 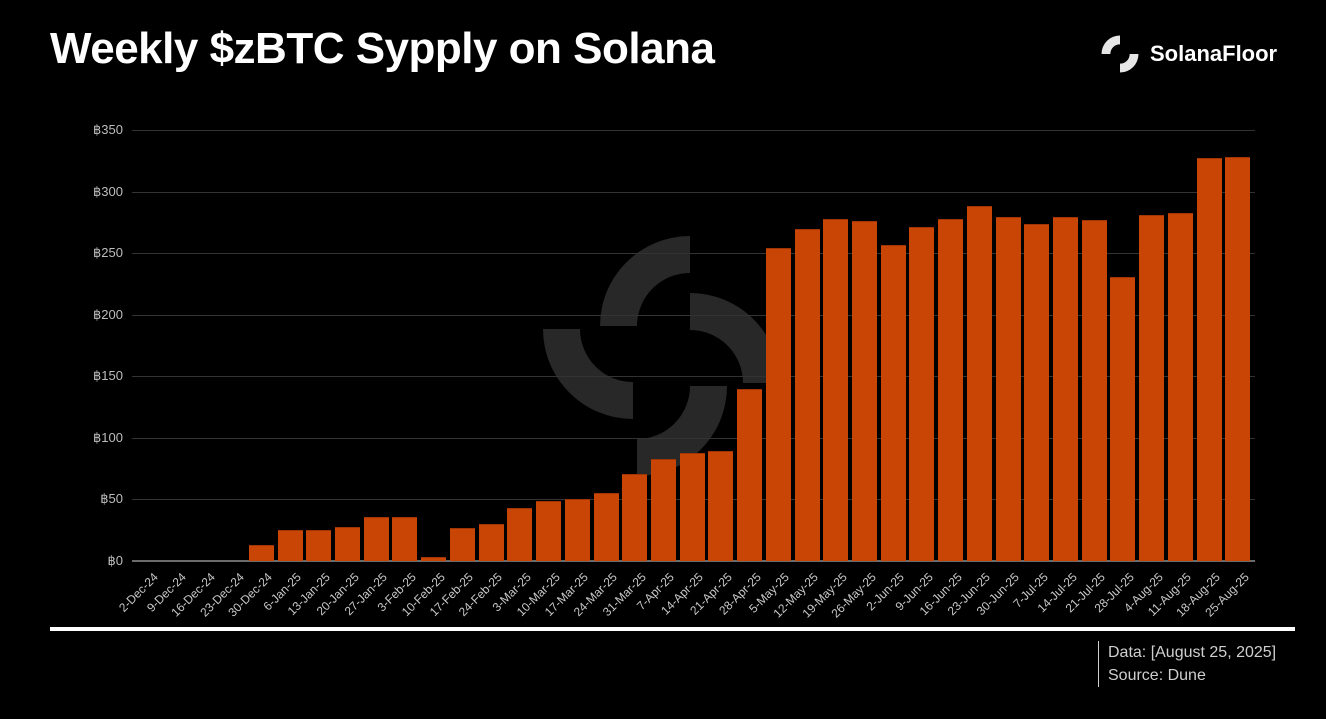 I want to click on brand-logo: SolanaFloor, so click(x=1187, y=54).